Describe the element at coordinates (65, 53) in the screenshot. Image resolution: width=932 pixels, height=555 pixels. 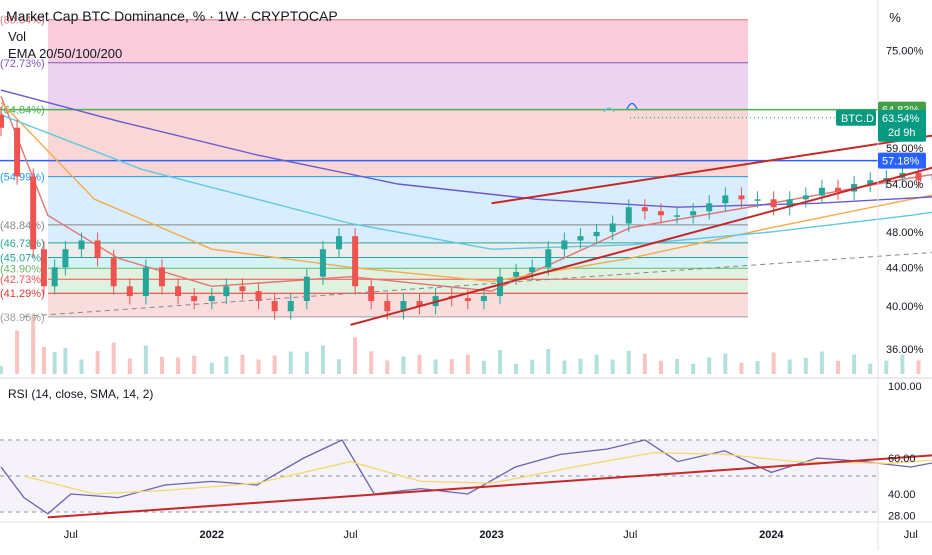
I see `ema-label: EMA 20/50/100/200` at that location.